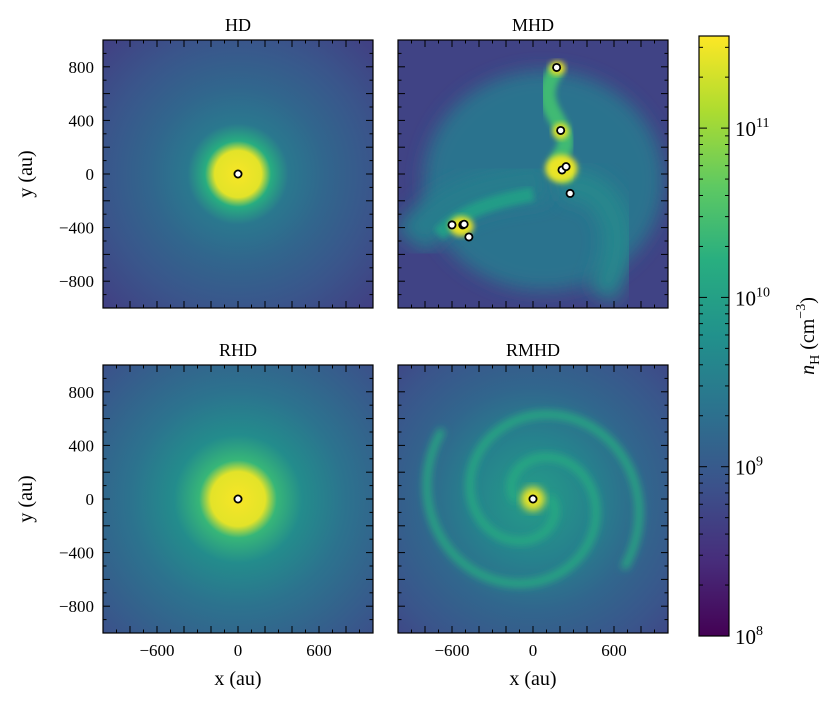 Image resolution: width=831 pixels, height=706 pixels. I want to click on colorbar-frame, so click(714, 336).